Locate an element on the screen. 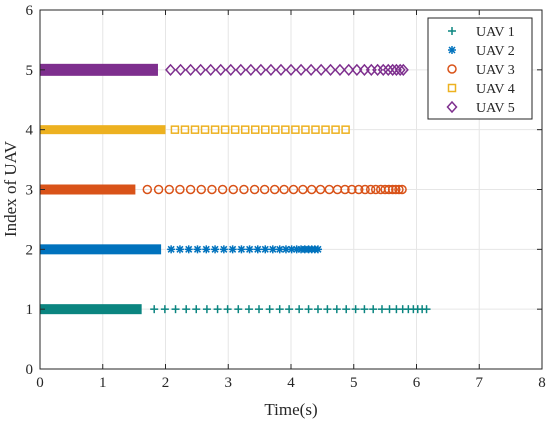 The height and width of the screenshot is (424, 550). x-tick-label: 4 is located at coordinates (291, 383).